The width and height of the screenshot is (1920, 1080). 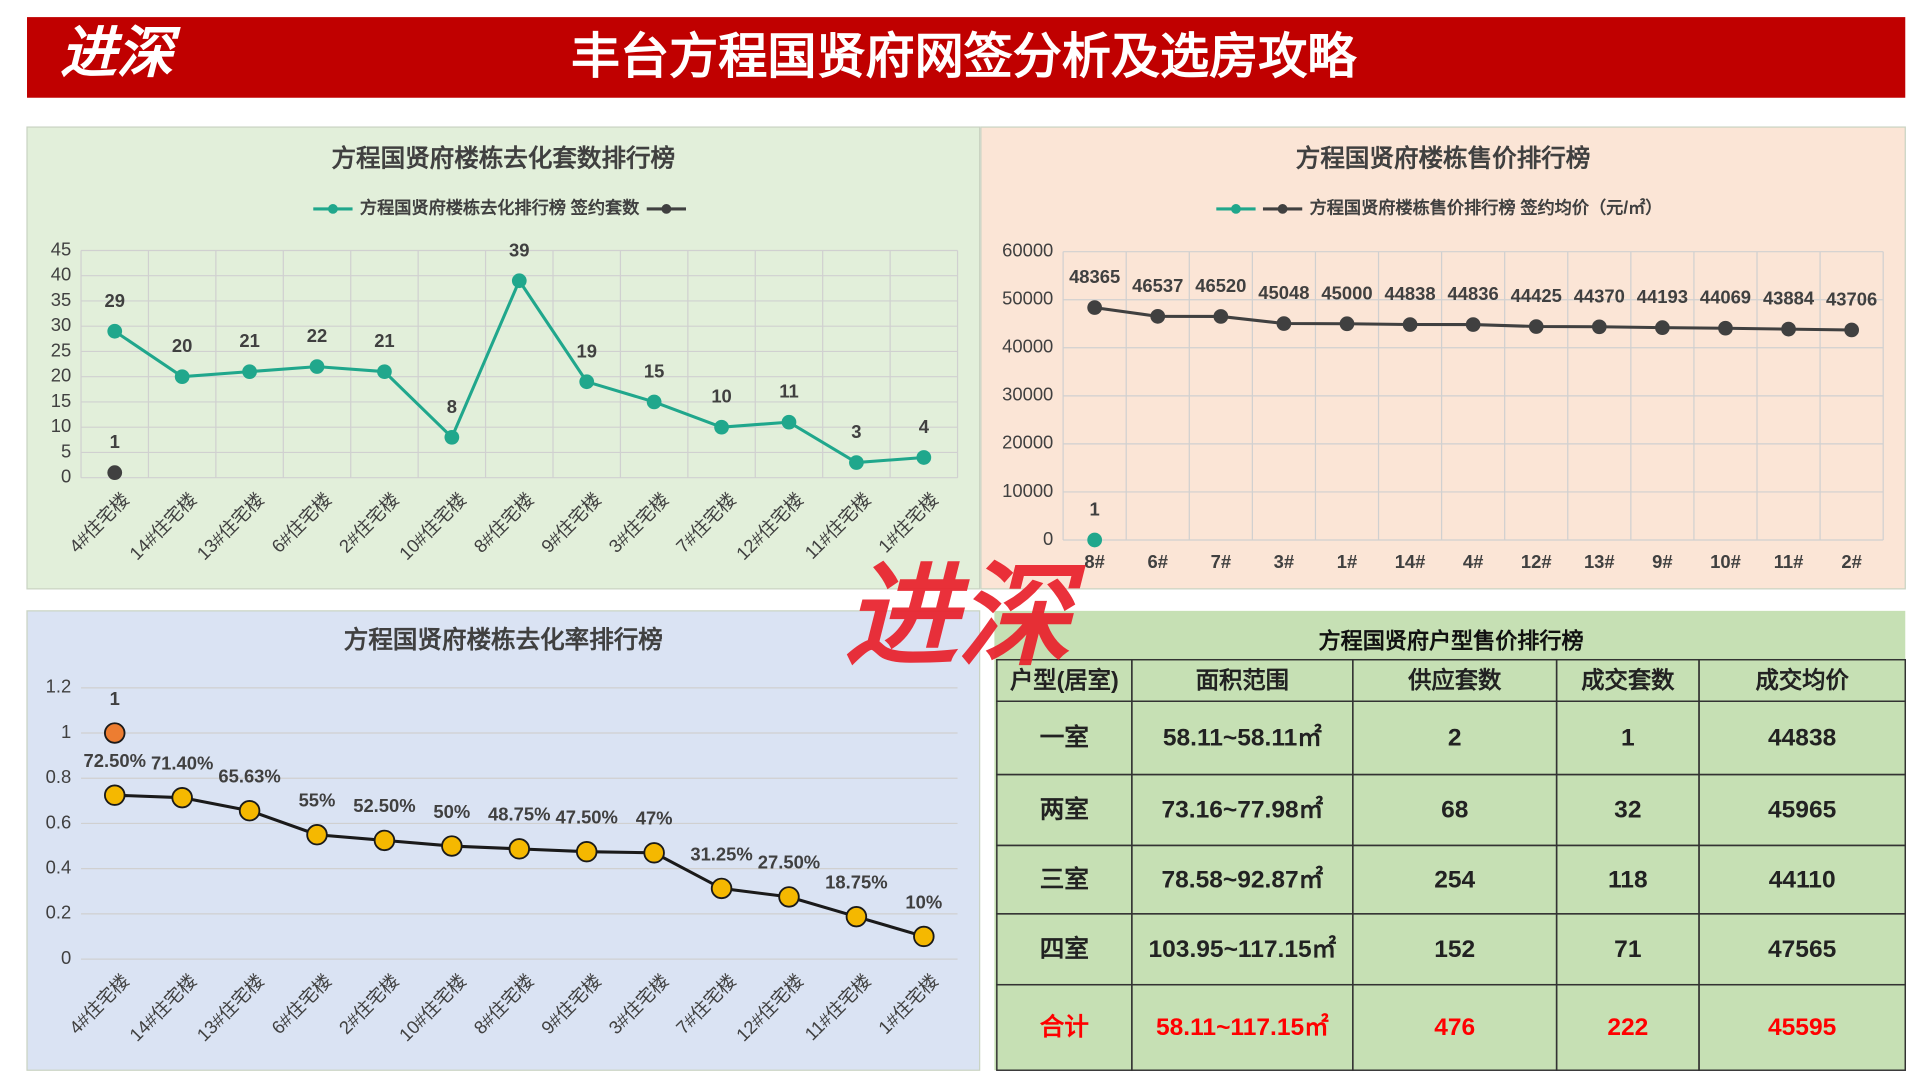 What do you see at coordinates (1662, 561) in the screenshot?
I see `x-tick-label: 9#` at bounding box center [1662, 561].